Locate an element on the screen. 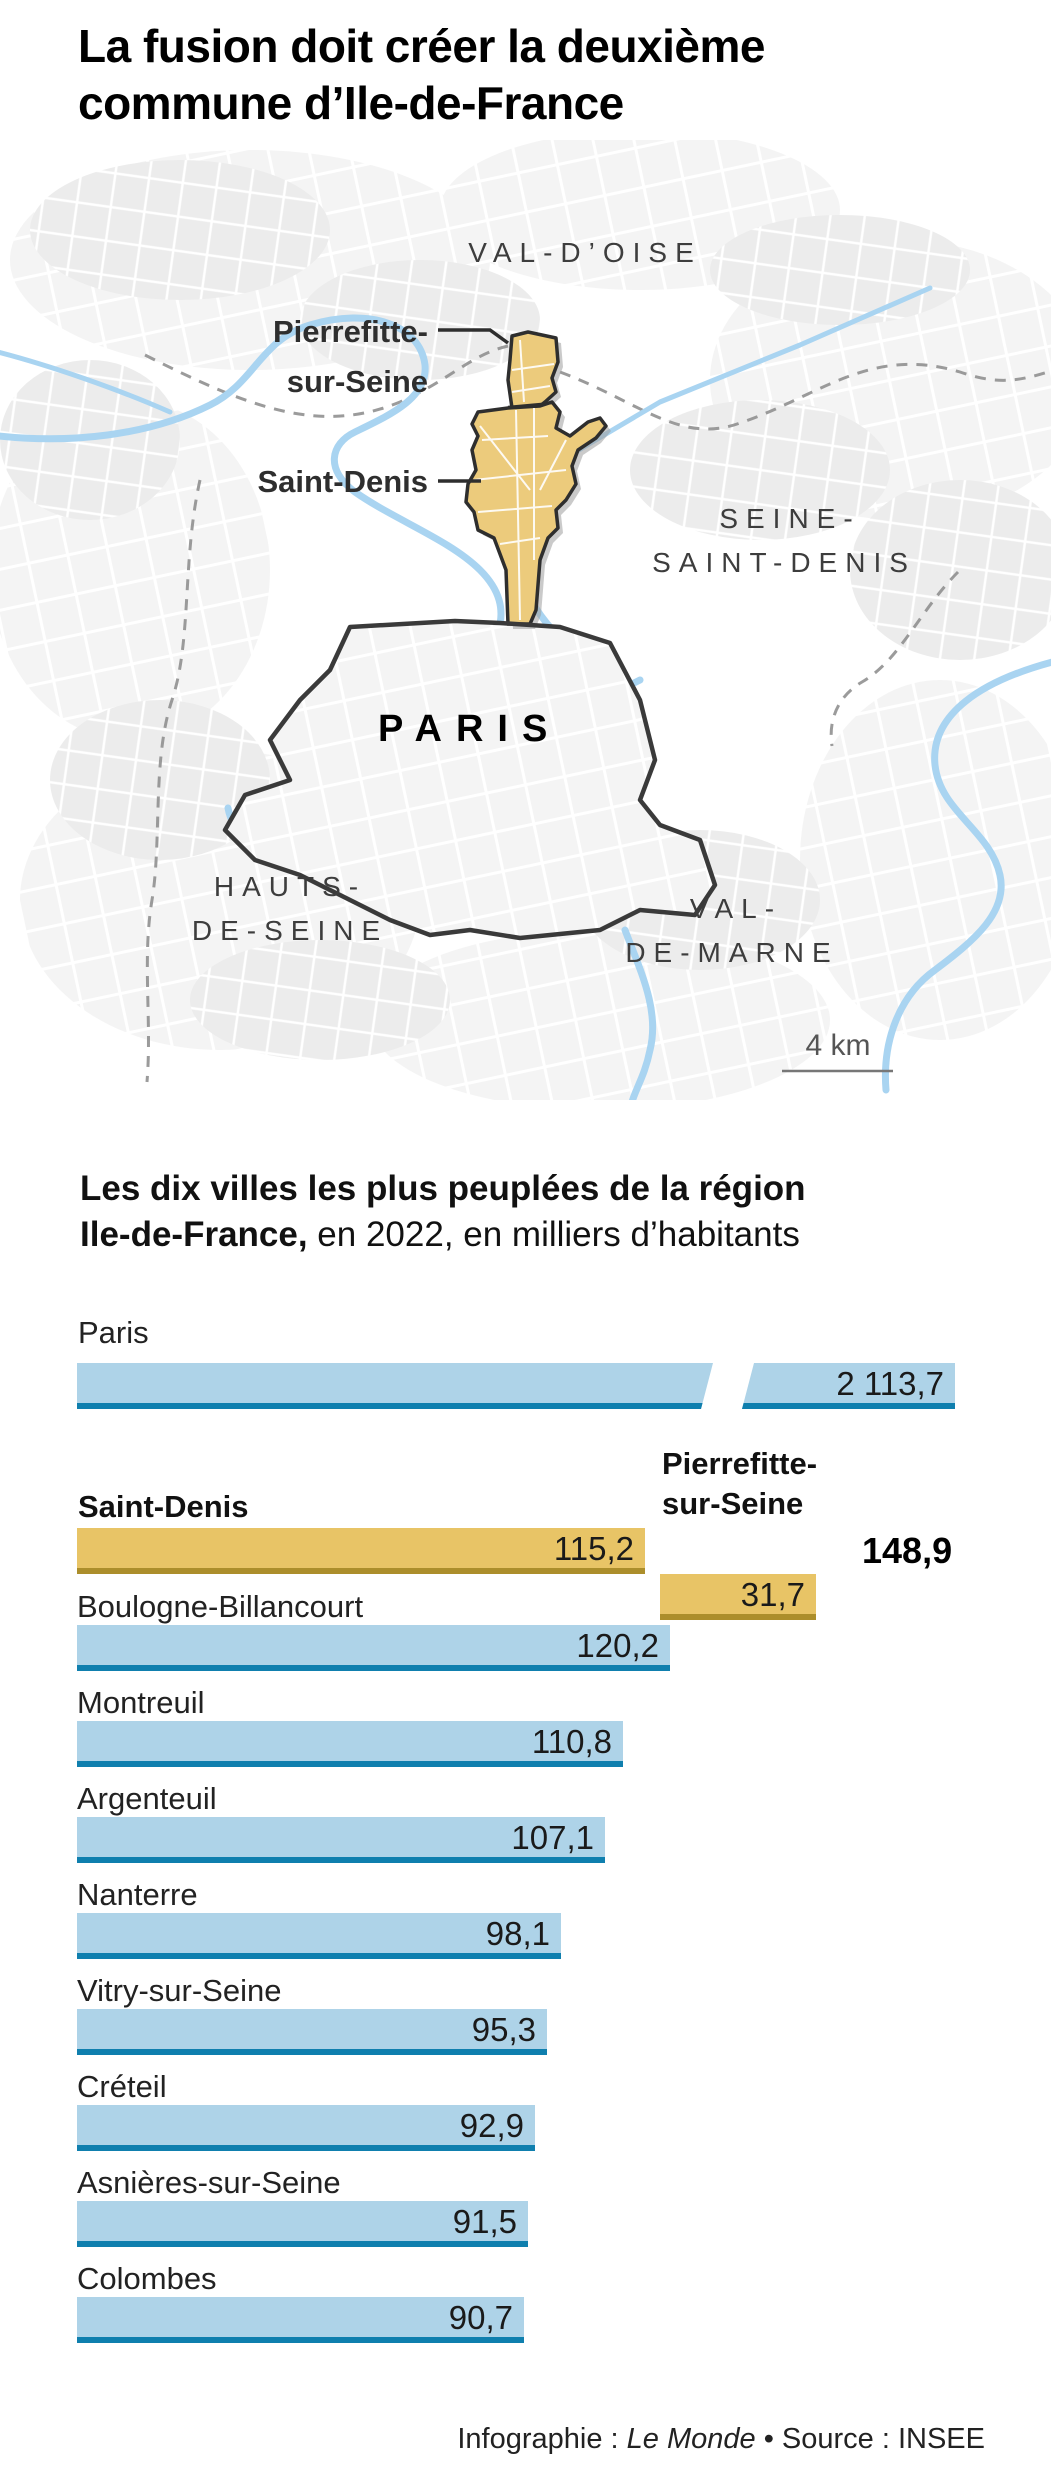  bar-value-paris: 2 113,7 is located at coordinates (890, 1383).